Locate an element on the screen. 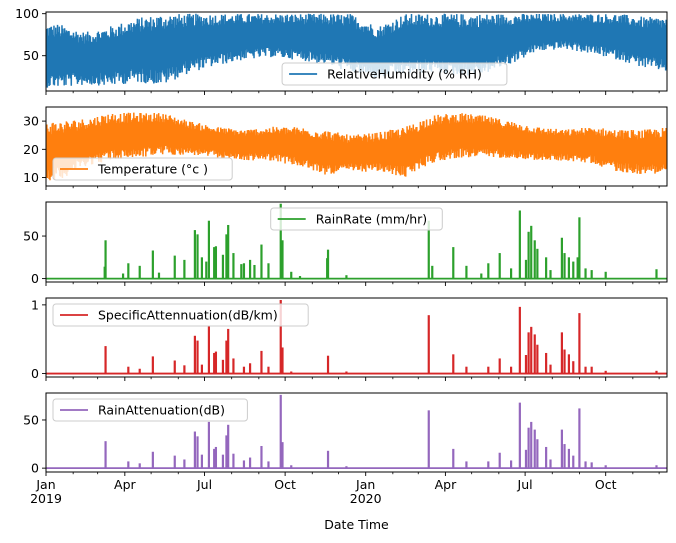  legend: RelativeHumidity (% RH) is located at coordinates (394, 74).